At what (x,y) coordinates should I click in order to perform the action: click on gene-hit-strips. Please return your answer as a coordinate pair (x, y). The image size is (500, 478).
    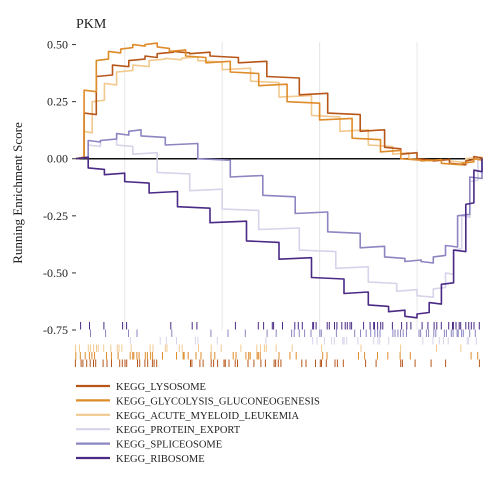
    Looking at the image, I should click on (277, 344).